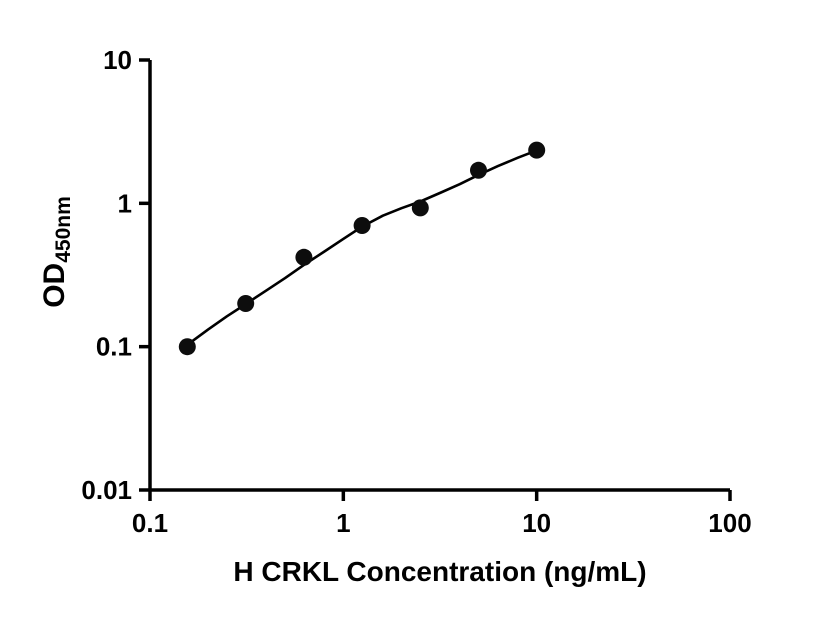 The width and height of the screenshot is (816, 640). Describe the element at coordinates (63, 229) in the screenshot. I see `y-axis-title-subscript: 450nm` at that location.